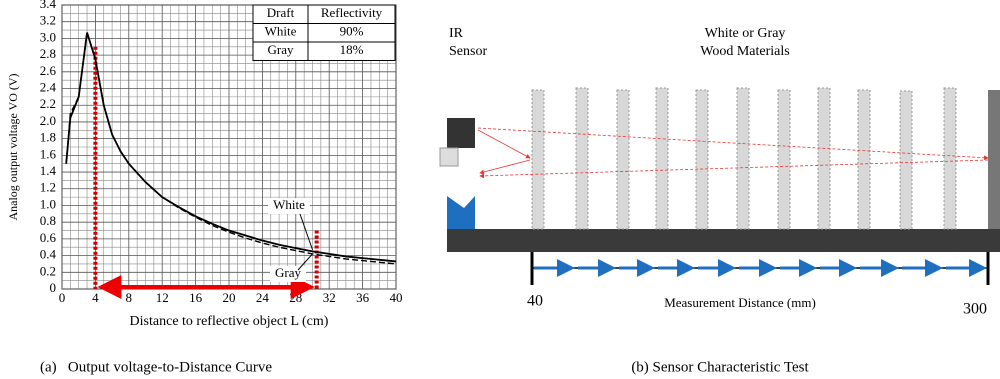 The height and width of the screenshot is (379, 1000). What do you see at coordinates (48, 5) in the screenshot?
I see `y-tick-label: 3.4` at bounding box center [48, 5].